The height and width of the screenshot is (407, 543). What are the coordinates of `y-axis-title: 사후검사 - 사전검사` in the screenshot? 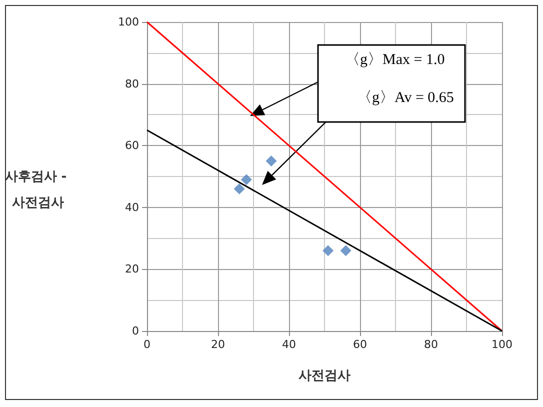 It's located at (38, 190).